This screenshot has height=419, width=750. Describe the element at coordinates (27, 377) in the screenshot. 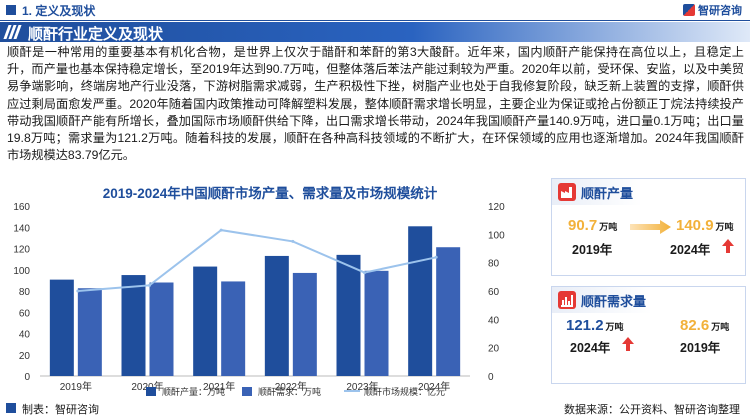

I see `y-left-tick-label: 0` at that location.